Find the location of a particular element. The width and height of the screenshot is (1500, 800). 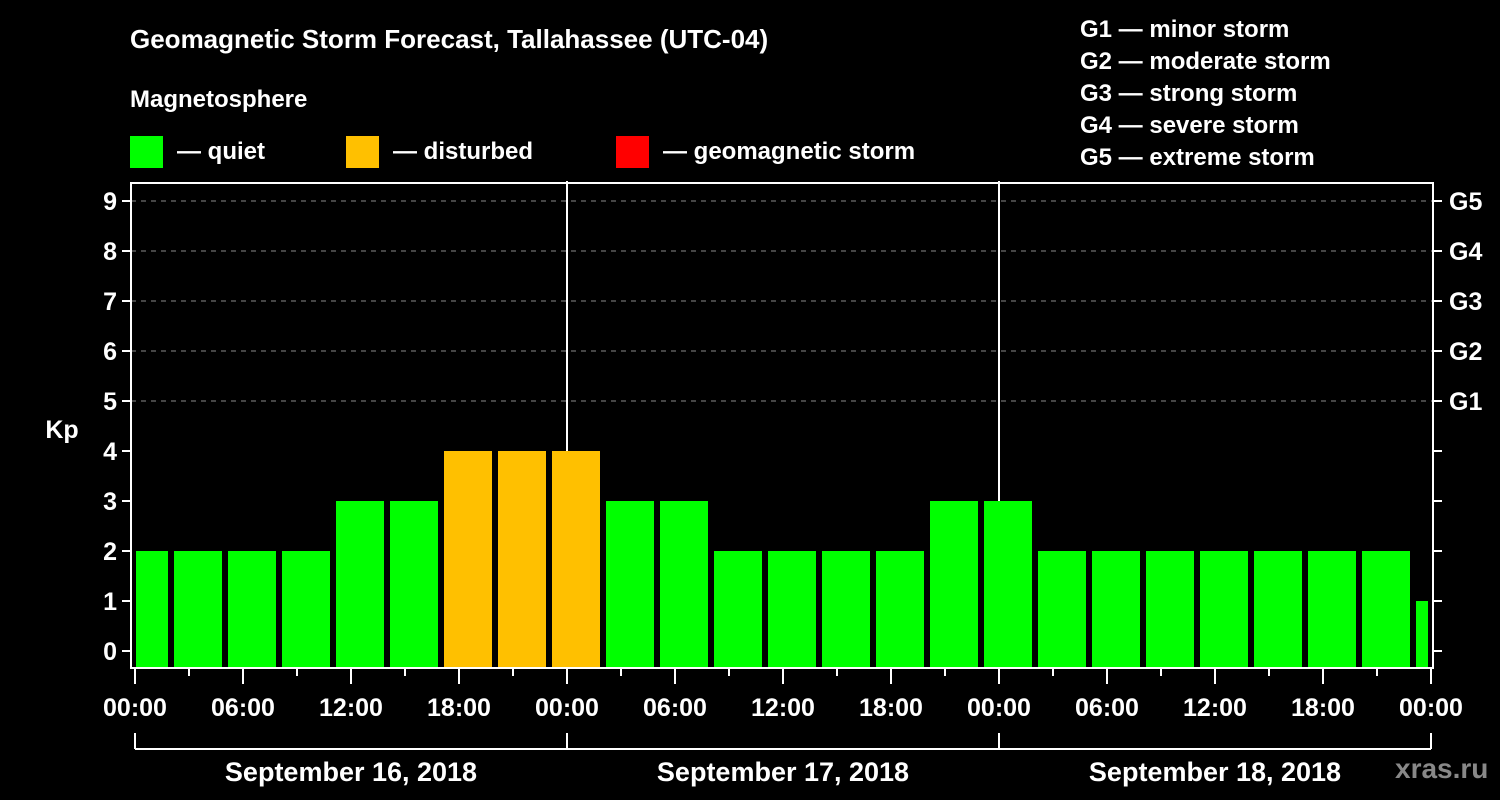

g-level-label-G5: G5 is located at coordinates (1465, 202).